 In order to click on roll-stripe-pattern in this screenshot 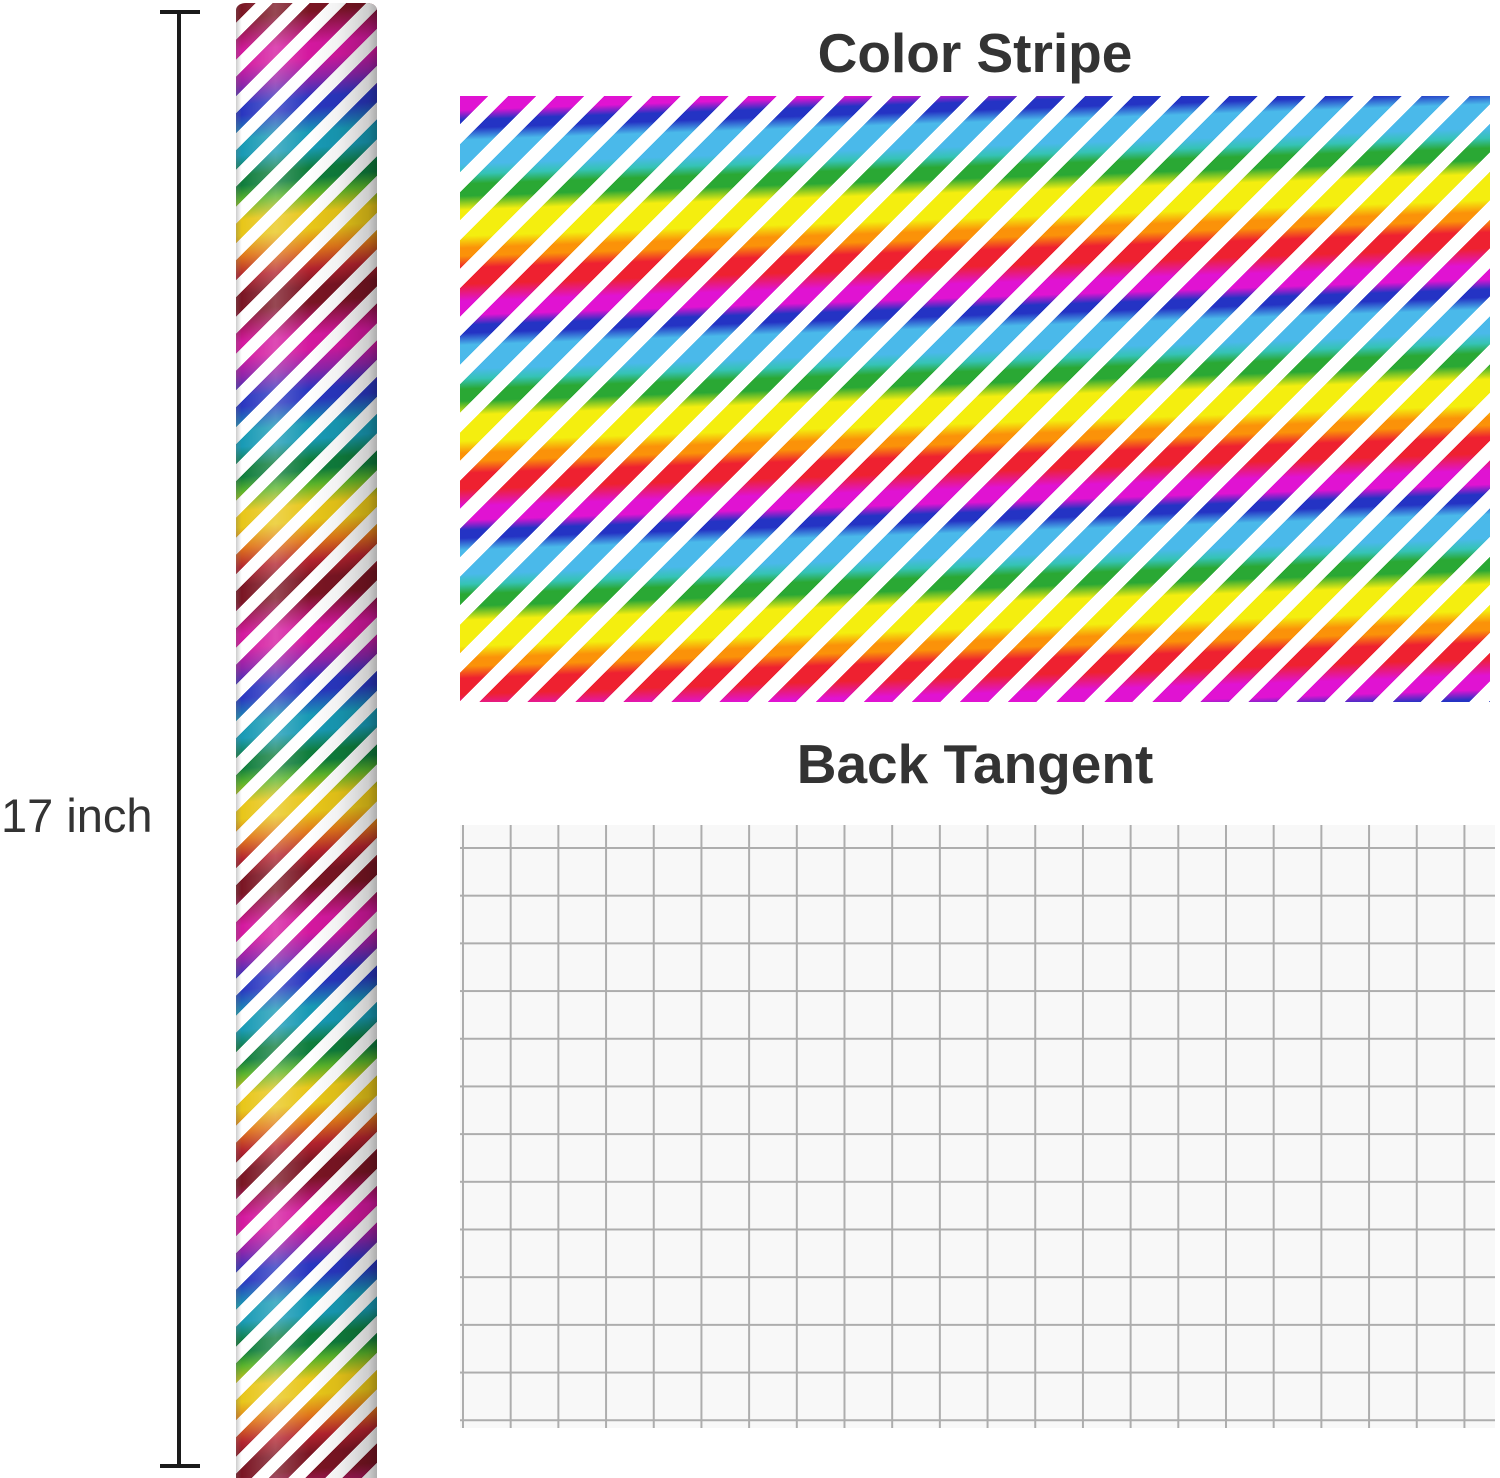, I will do `click(306, 740)`.